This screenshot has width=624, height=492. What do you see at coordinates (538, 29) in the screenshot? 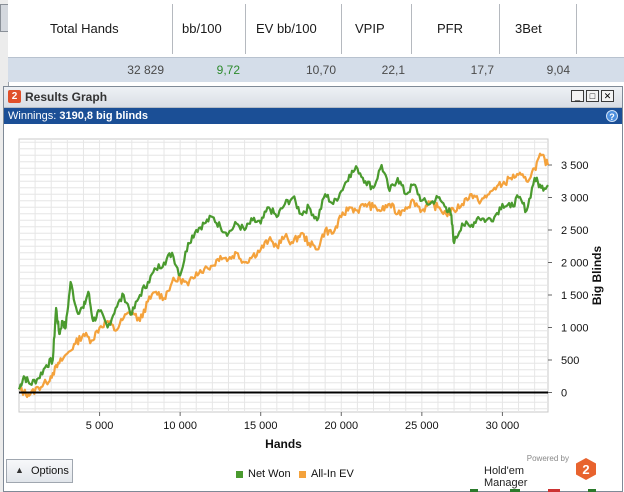
I see `header-3bet: 3Bet` at bounding box center [538, 29].